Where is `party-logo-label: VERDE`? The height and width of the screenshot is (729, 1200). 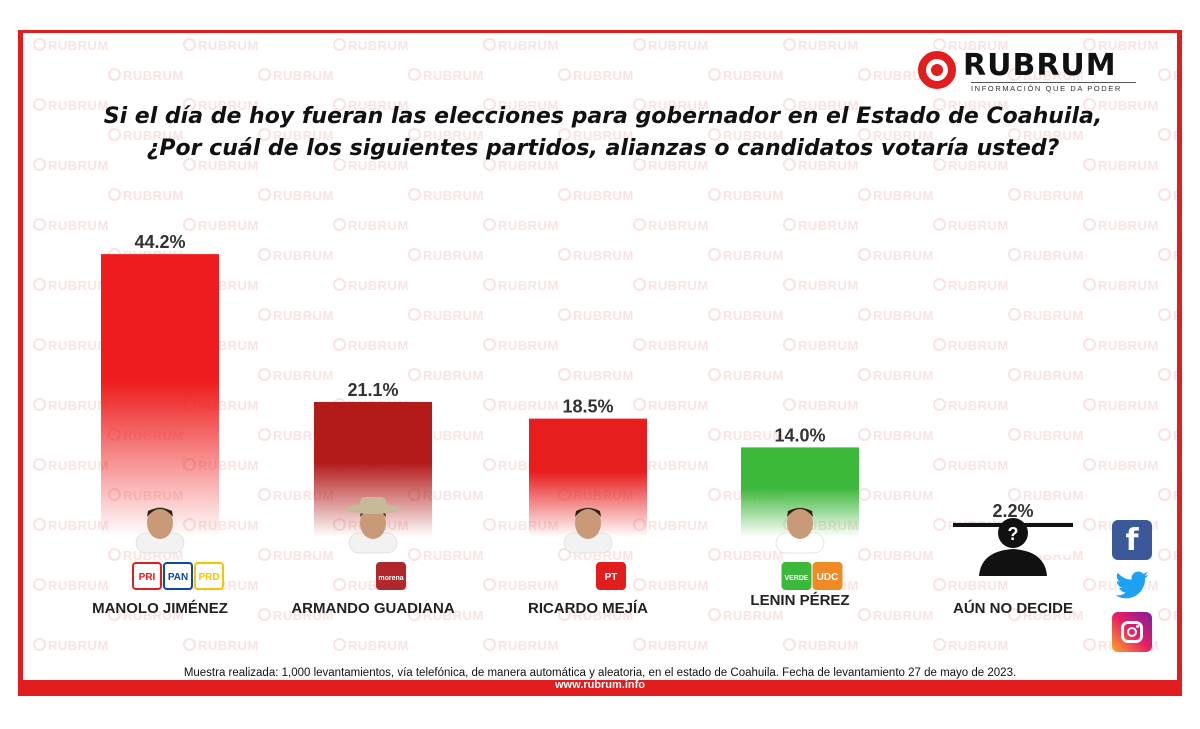
party-logo-label: VERDE is located at coordinates (796, 578).